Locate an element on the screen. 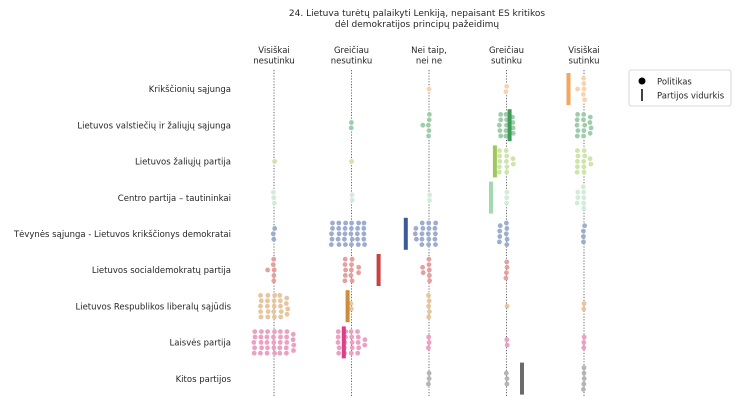 This screenshot has width=737, height=403. x-tick-label: Visiškai is located at coordinates (274, 50).